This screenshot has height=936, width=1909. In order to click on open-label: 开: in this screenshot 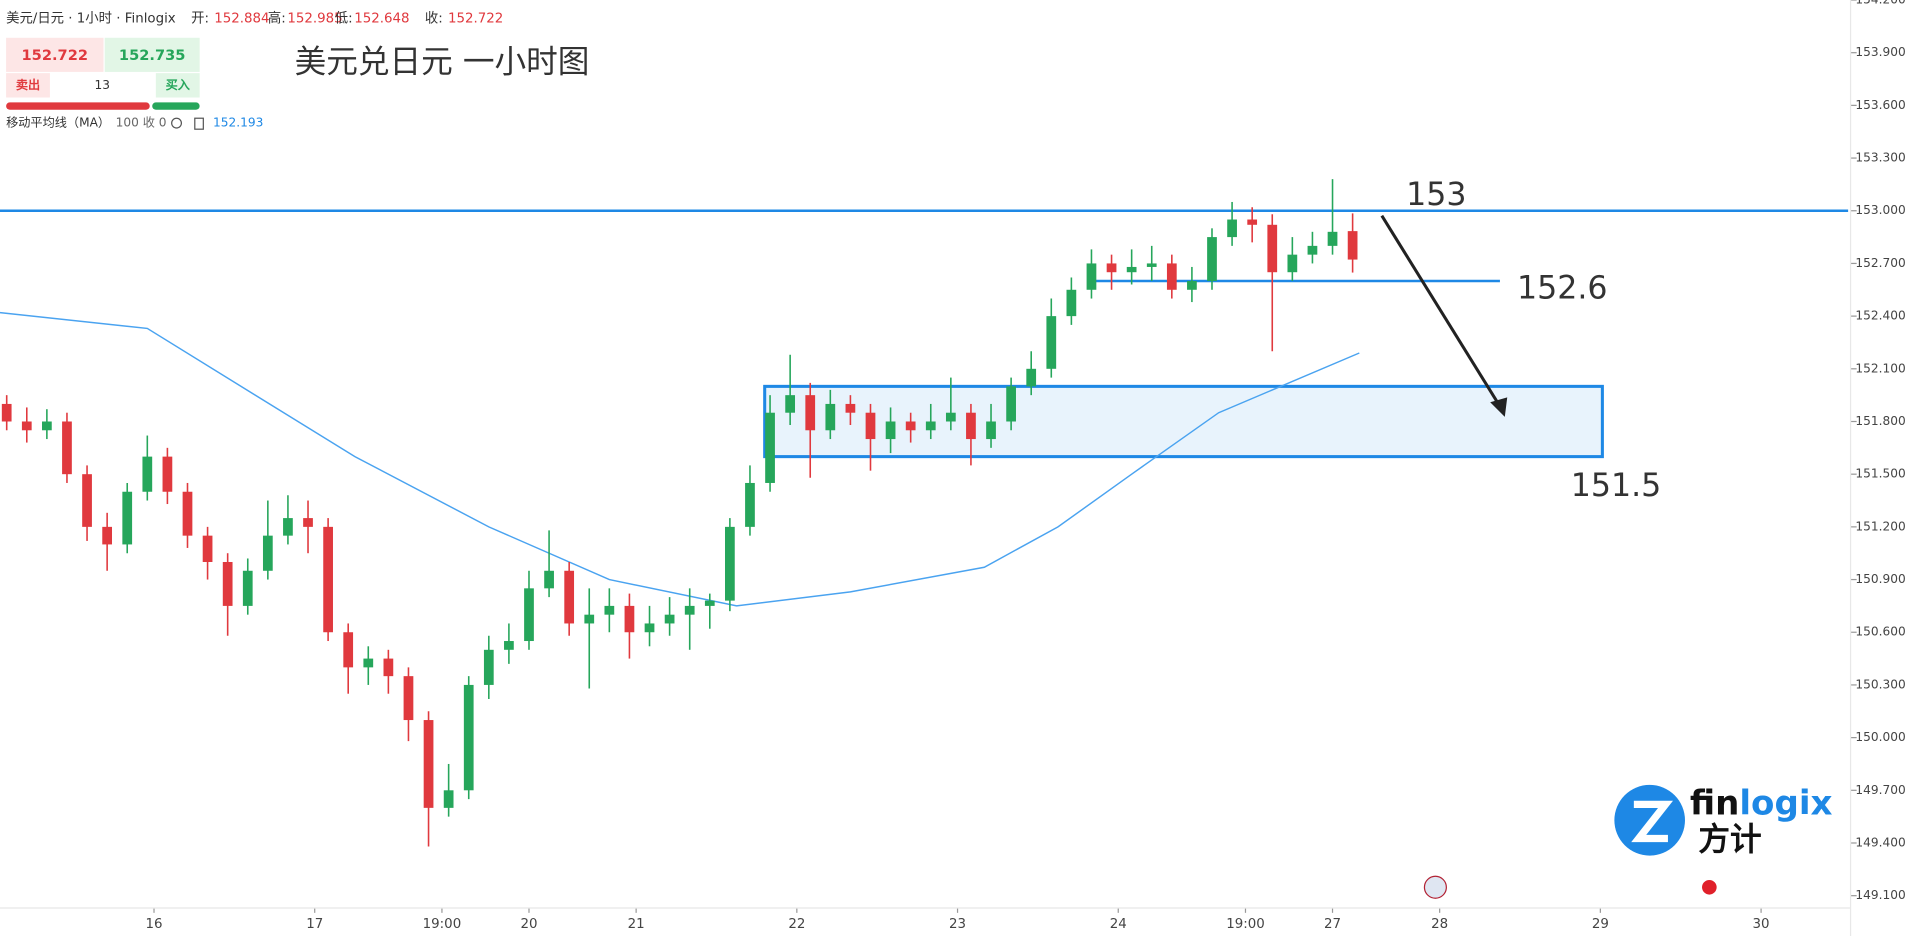, I will do `click(200, 18)`.